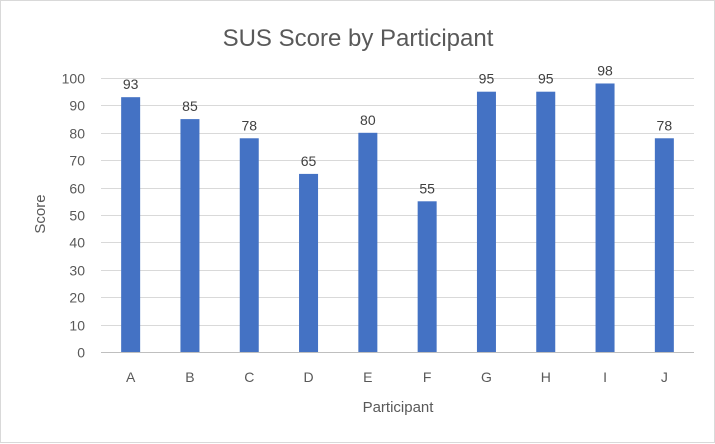  What do you see at coordinates (131, 225) in the screenshot?
I see `bar-A` at bounding box center [131, 225].